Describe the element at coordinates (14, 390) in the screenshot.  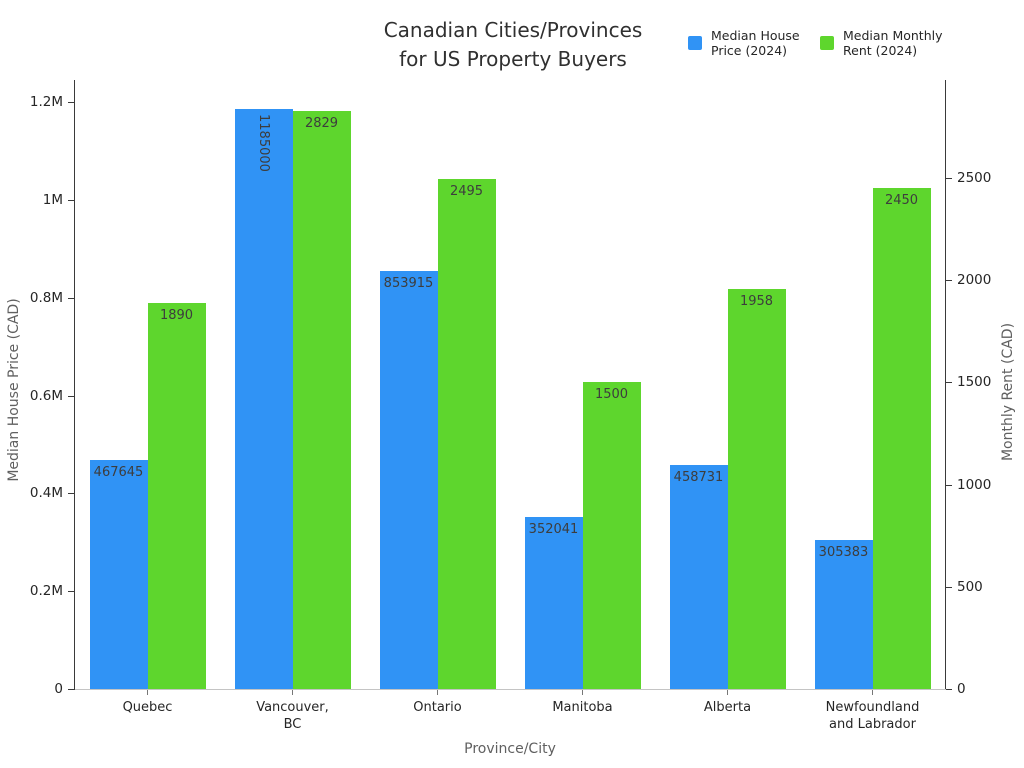
I see `left-axis-title: Median House Price (CAD)` at that location.